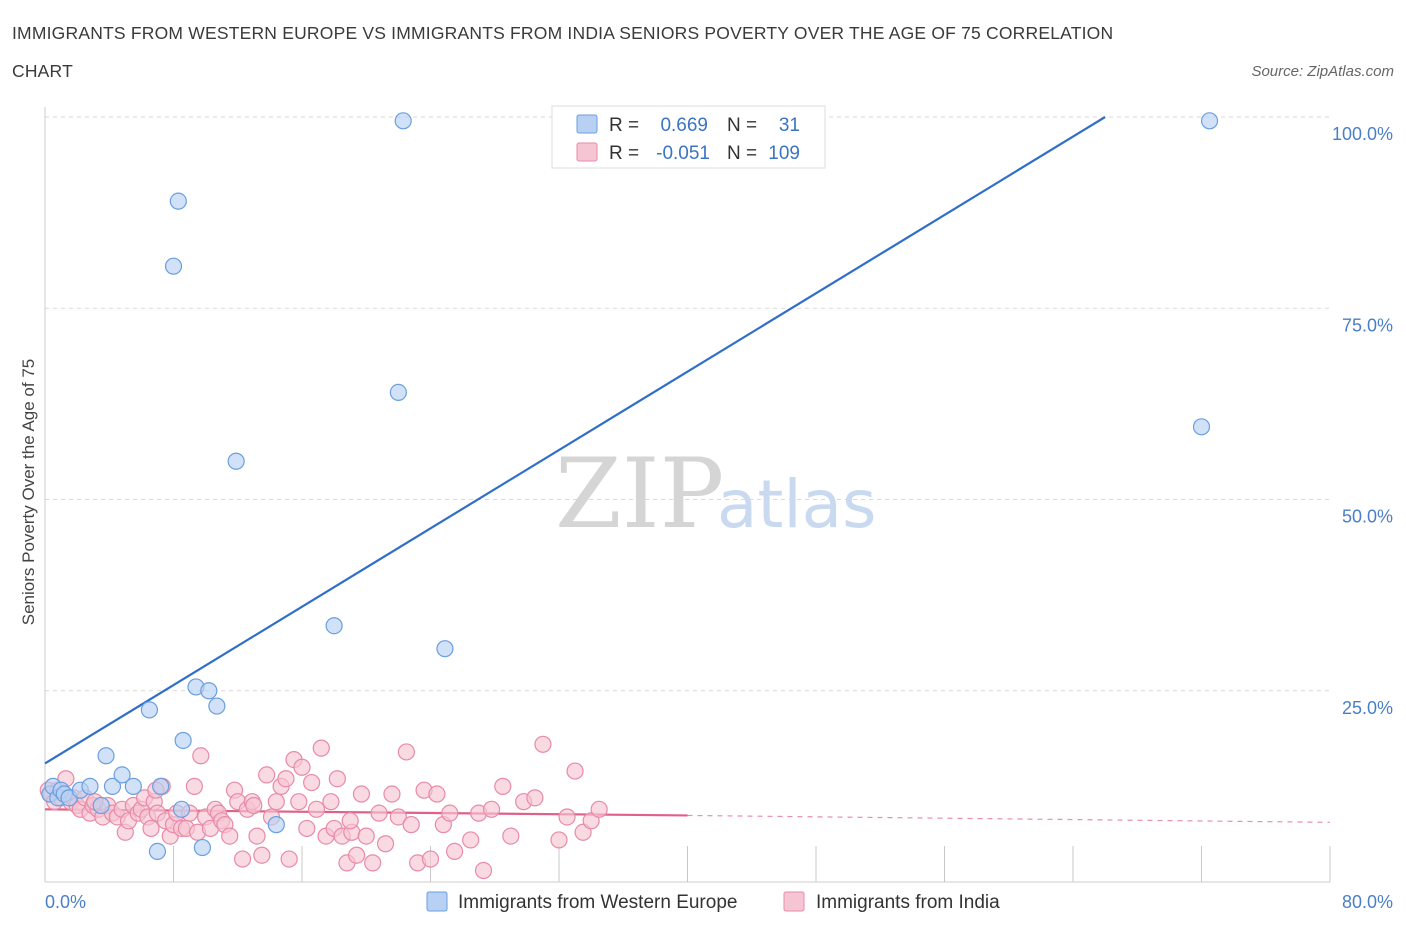 The image size is (1406, 930). Describe the element at coordinates (908, 902) in the screenshot. I see `bottom-legend-label-india: Immigrants from India` at that location.